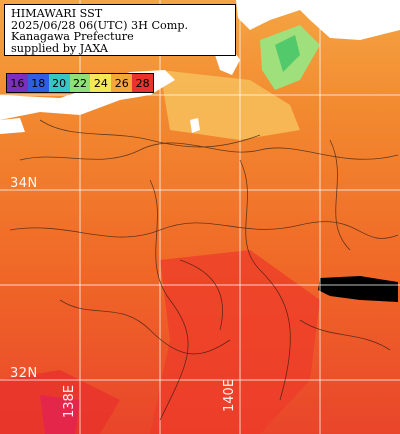 This screenshot has width=400, height=434. What do you see at coordinates (69, 401) in the screenshot?
I see `lon-label-138e: 138E` at bounding box center [69, 401].